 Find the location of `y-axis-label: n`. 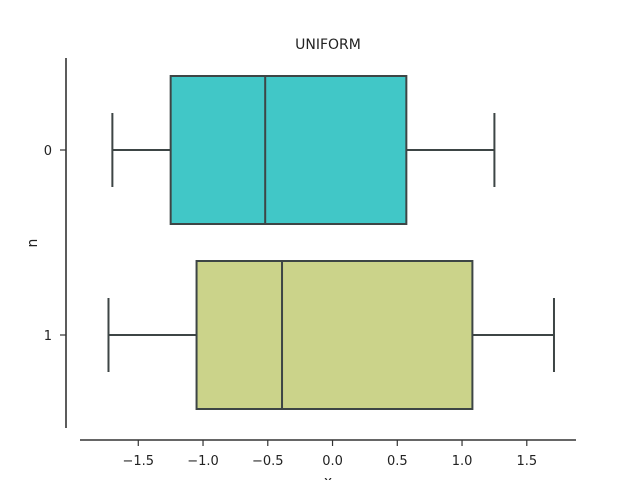

y-axis-label: n is located at coordinates (33, 243).